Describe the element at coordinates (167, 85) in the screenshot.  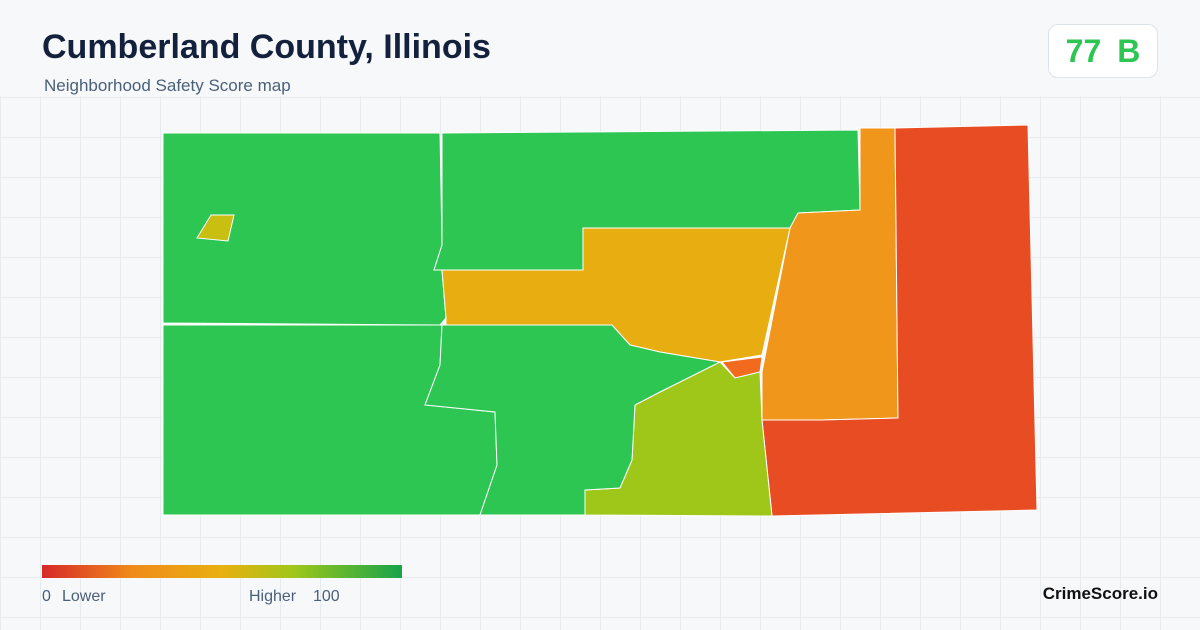
I see `subtitle: Neighborhood Safety Score map` at that location.